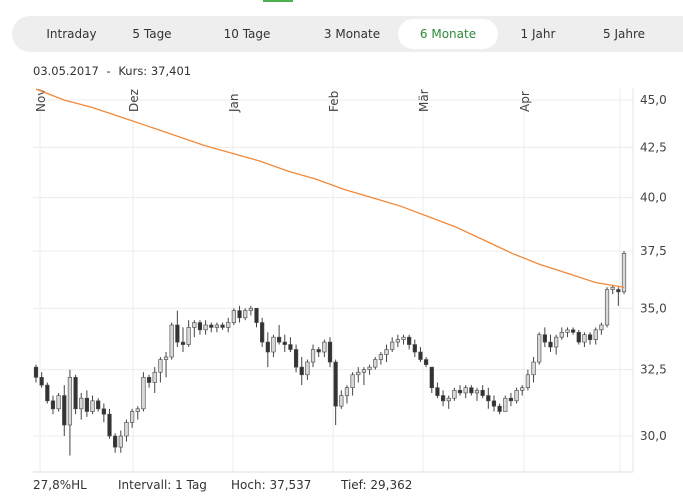 This screenshot has height=503, width=683. What do you see at coordinates (134, 100) in the screenshot?
I see `x-tick-label: Dez` at bounding box center [134, 100].